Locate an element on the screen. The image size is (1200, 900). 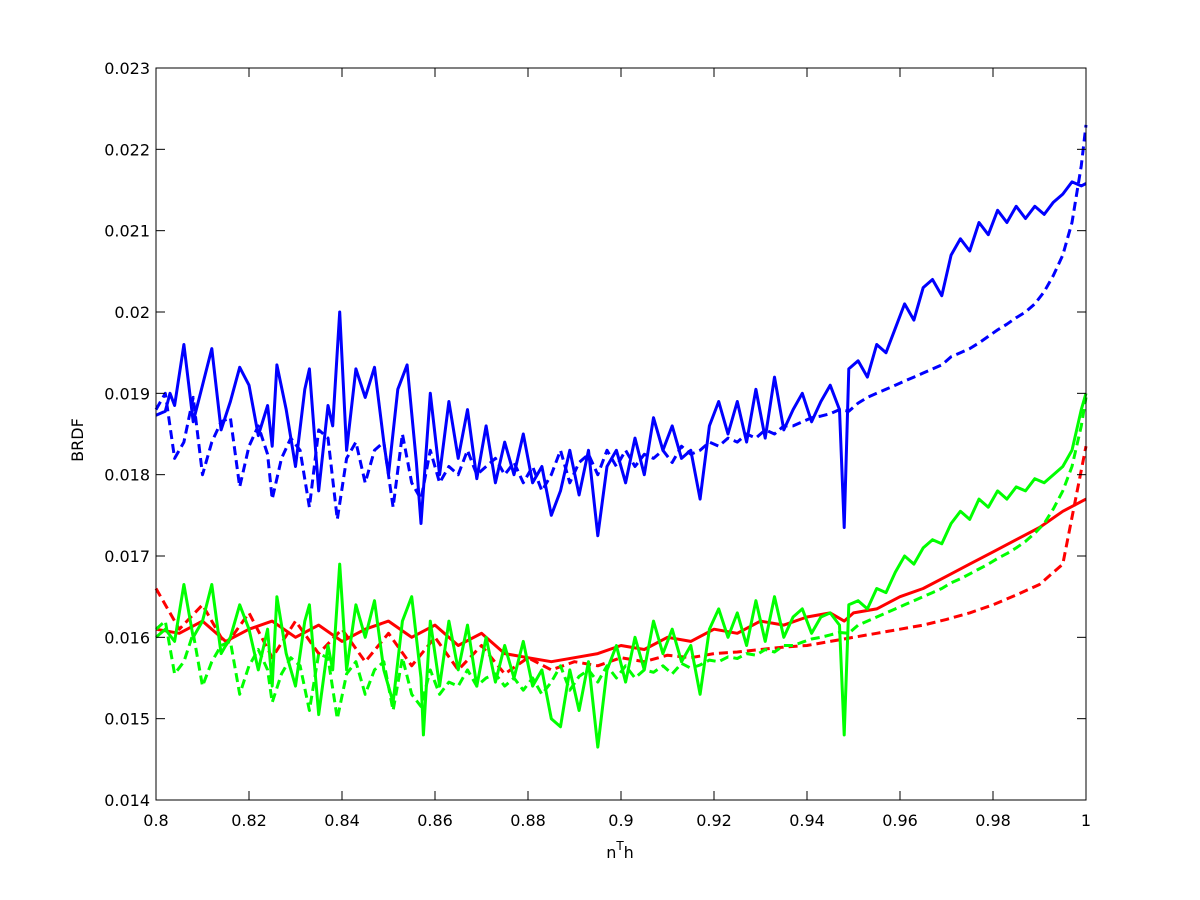
y-tick-label: 0.017 is located at coordinates (127, 556).